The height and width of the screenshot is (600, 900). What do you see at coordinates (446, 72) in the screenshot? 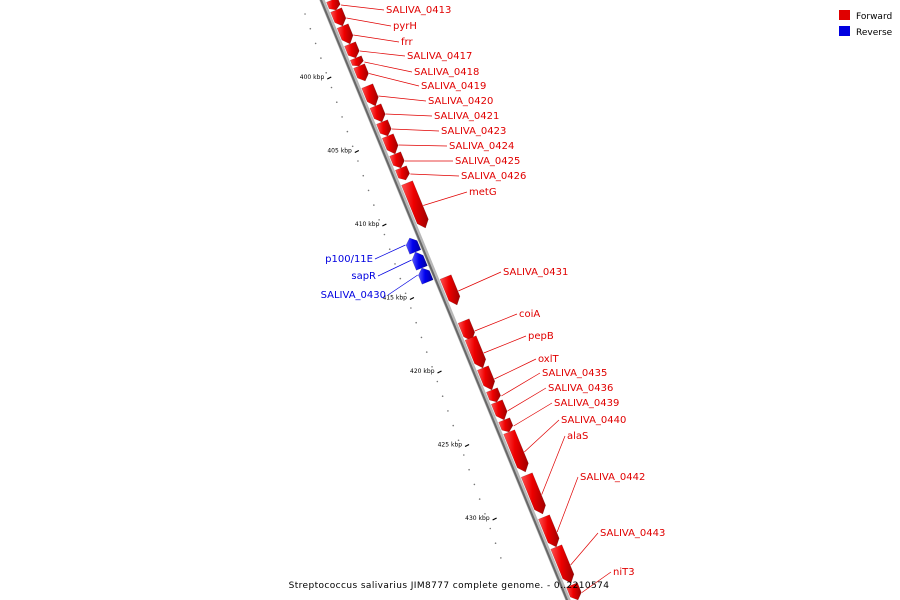
I see `forward-gene-label: SALIVA_0418` at bounding box center [446, 72].